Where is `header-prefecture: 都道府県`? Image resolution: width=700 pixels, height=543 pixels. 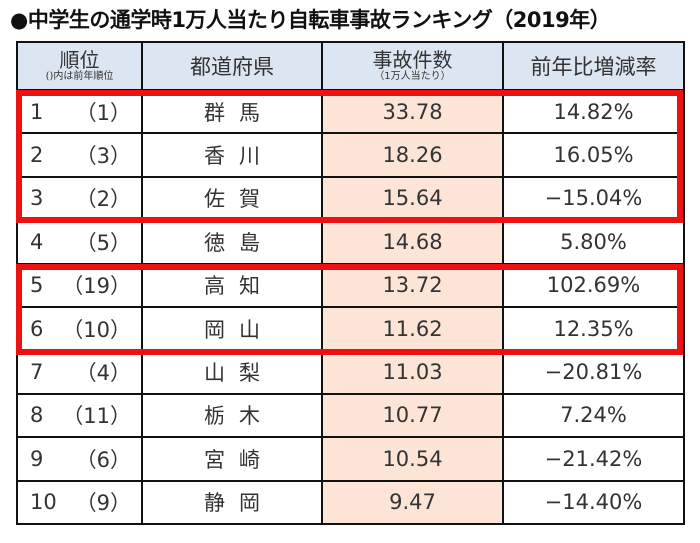
header-prefecture: 都道府県 is located at coordinates (232, 66).